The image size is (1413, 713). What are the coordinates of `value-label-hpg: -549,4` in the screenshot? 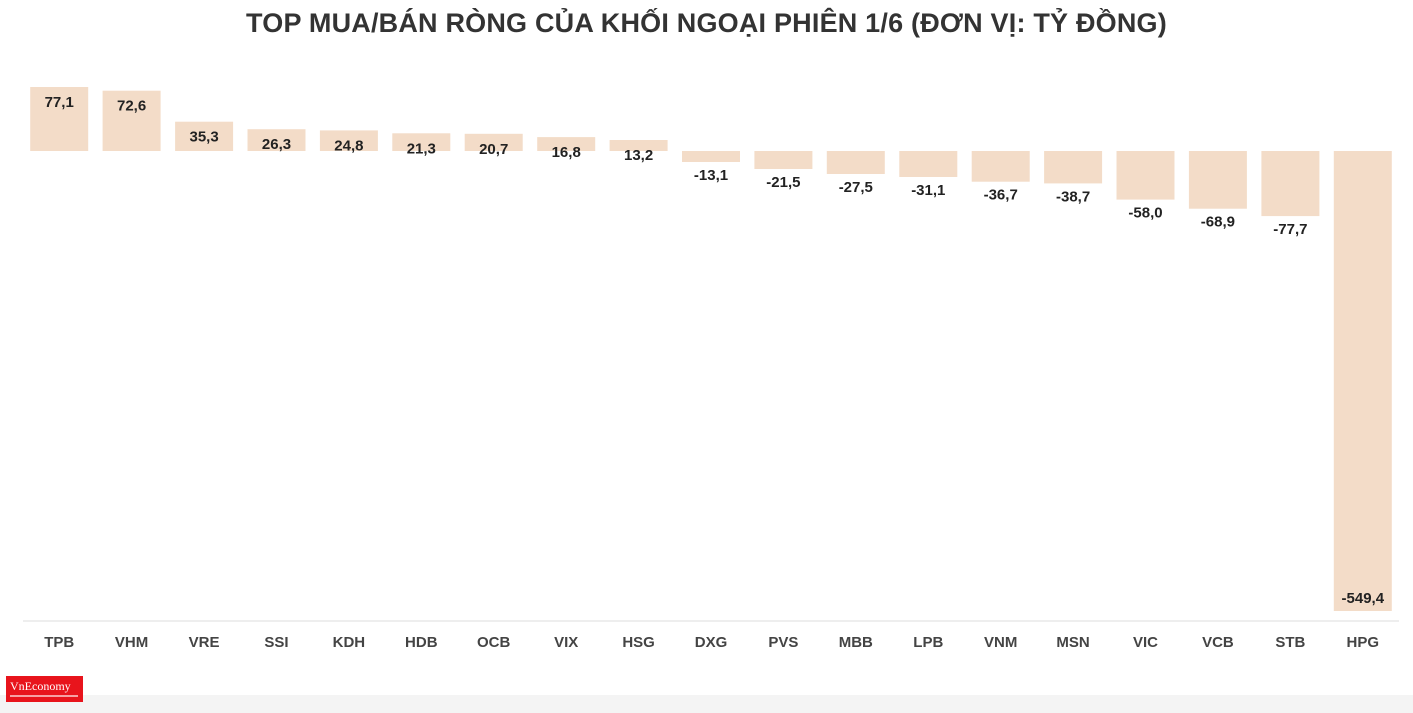 It's located at (1363, 598).